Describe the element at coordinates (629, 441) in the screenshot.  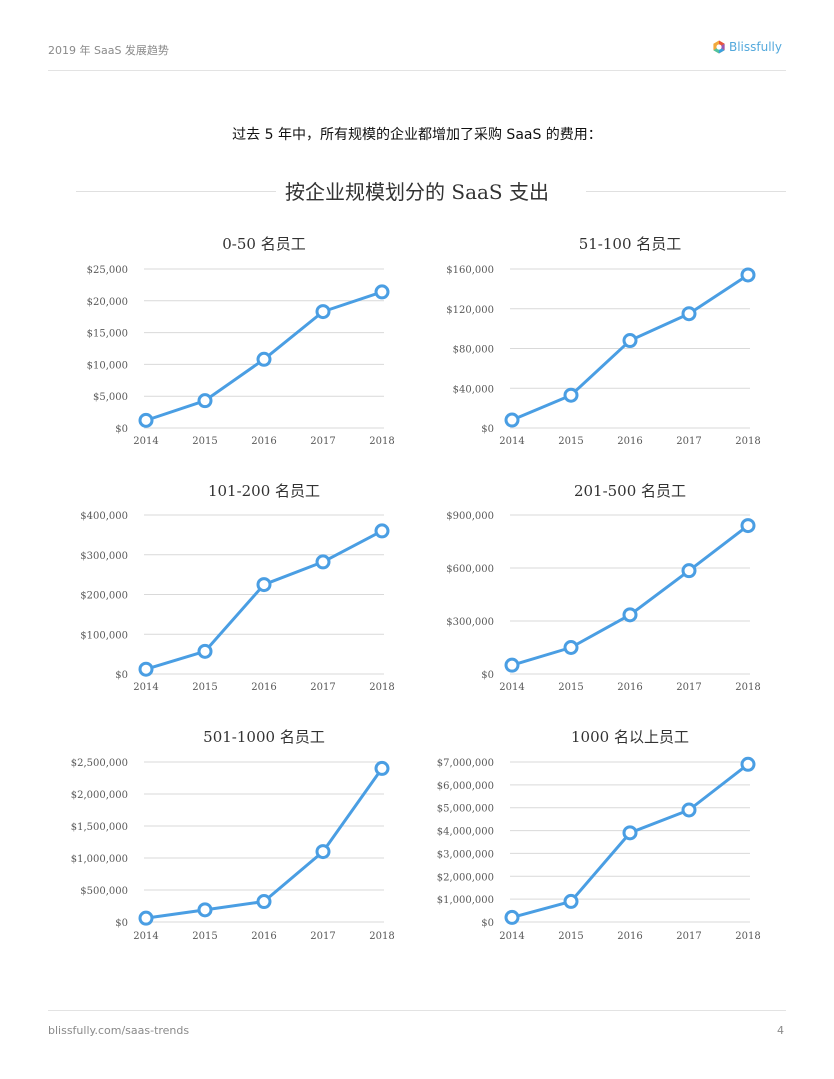
I see `chart-2-x-tick-label: 2016` at that location.